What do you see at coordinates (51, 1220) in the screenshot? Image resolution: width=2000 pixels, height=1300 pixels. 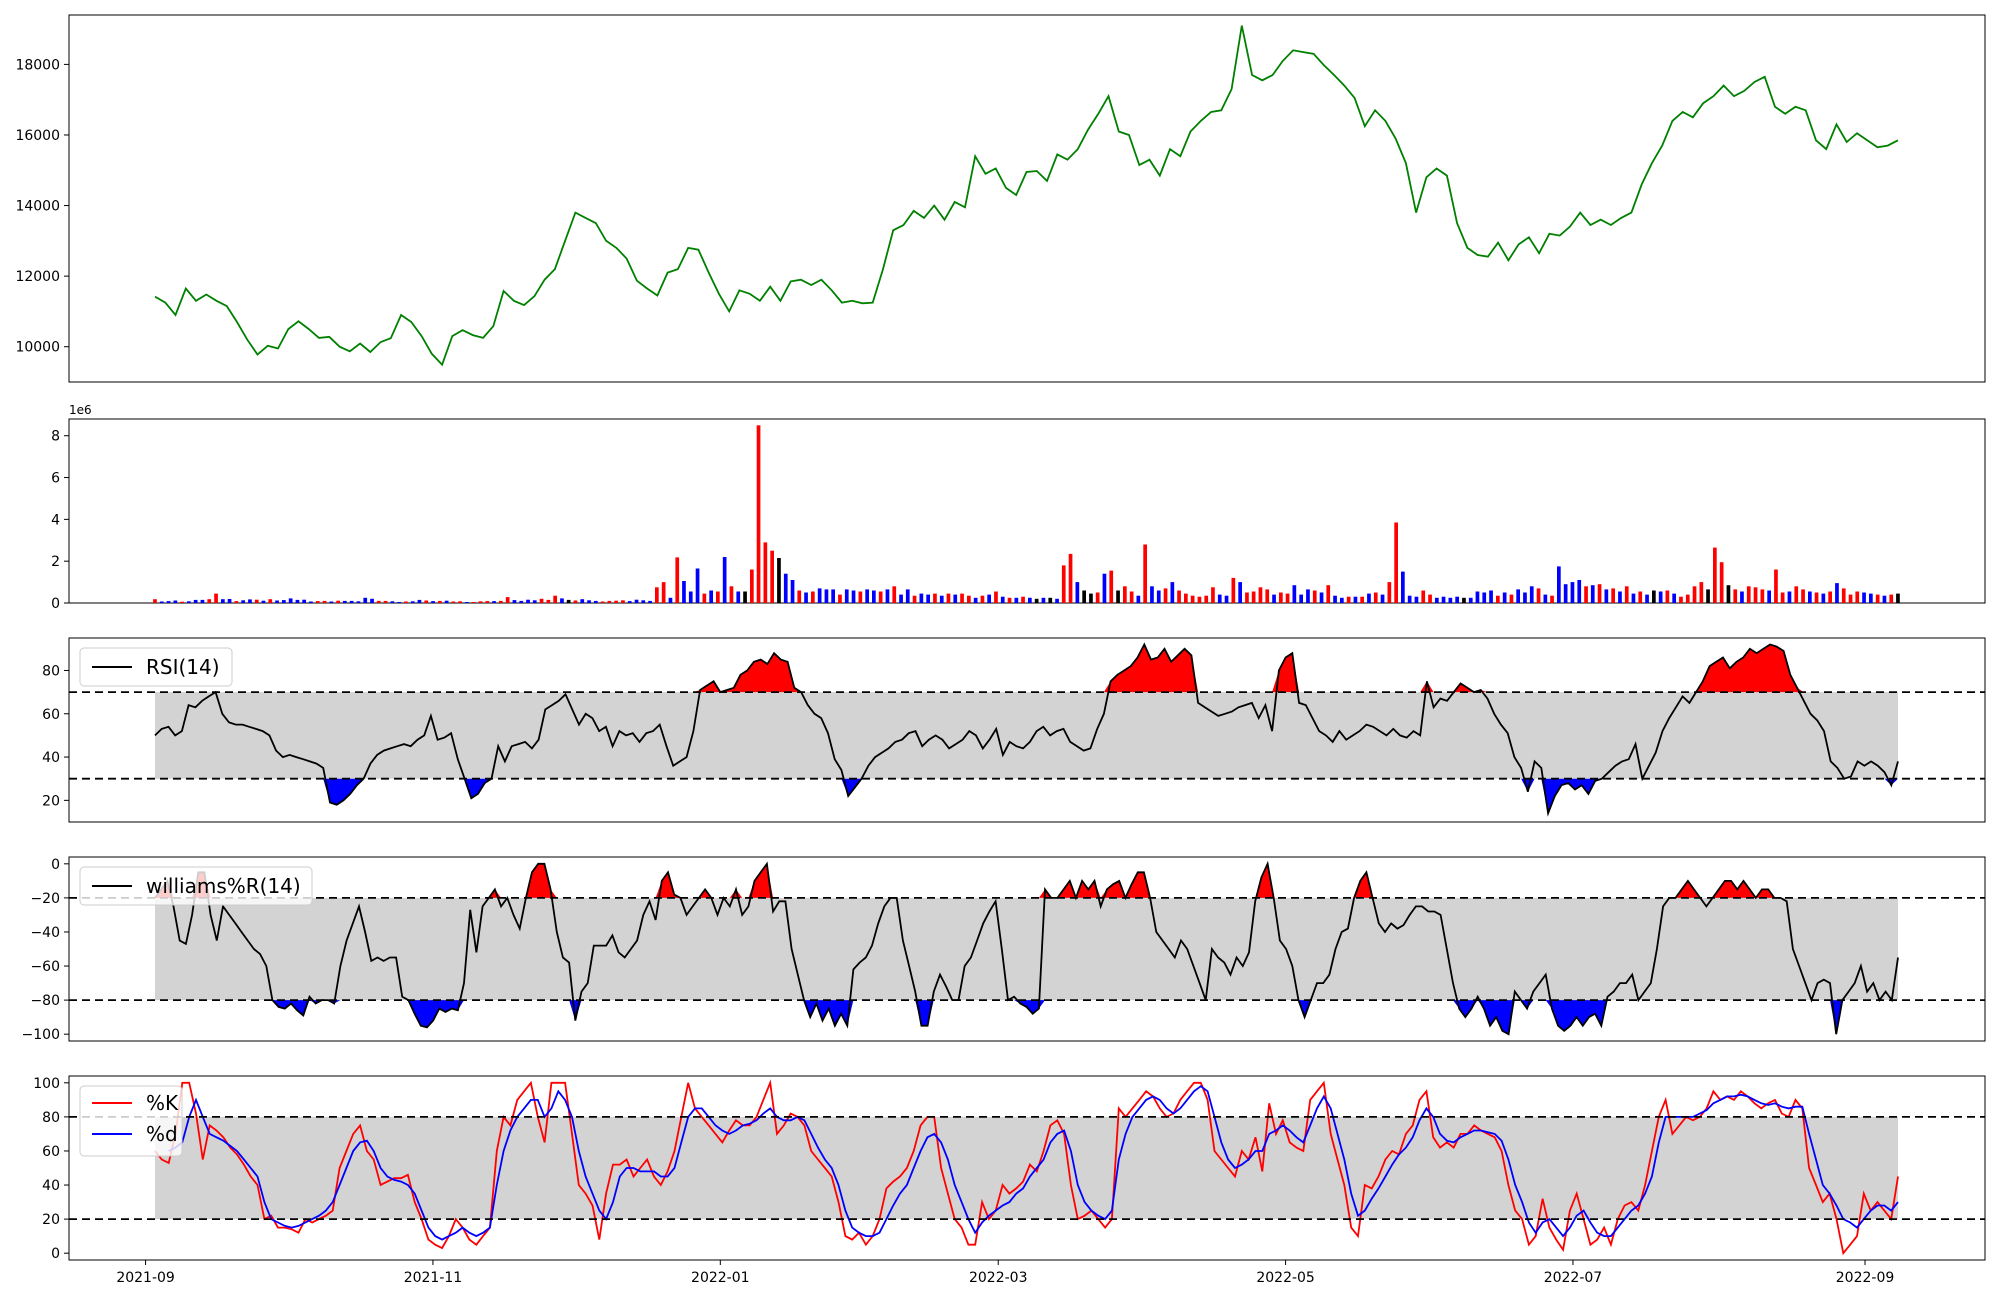 I see `stochastic-ytick-label: 20` at bounding box center [51, 1220].